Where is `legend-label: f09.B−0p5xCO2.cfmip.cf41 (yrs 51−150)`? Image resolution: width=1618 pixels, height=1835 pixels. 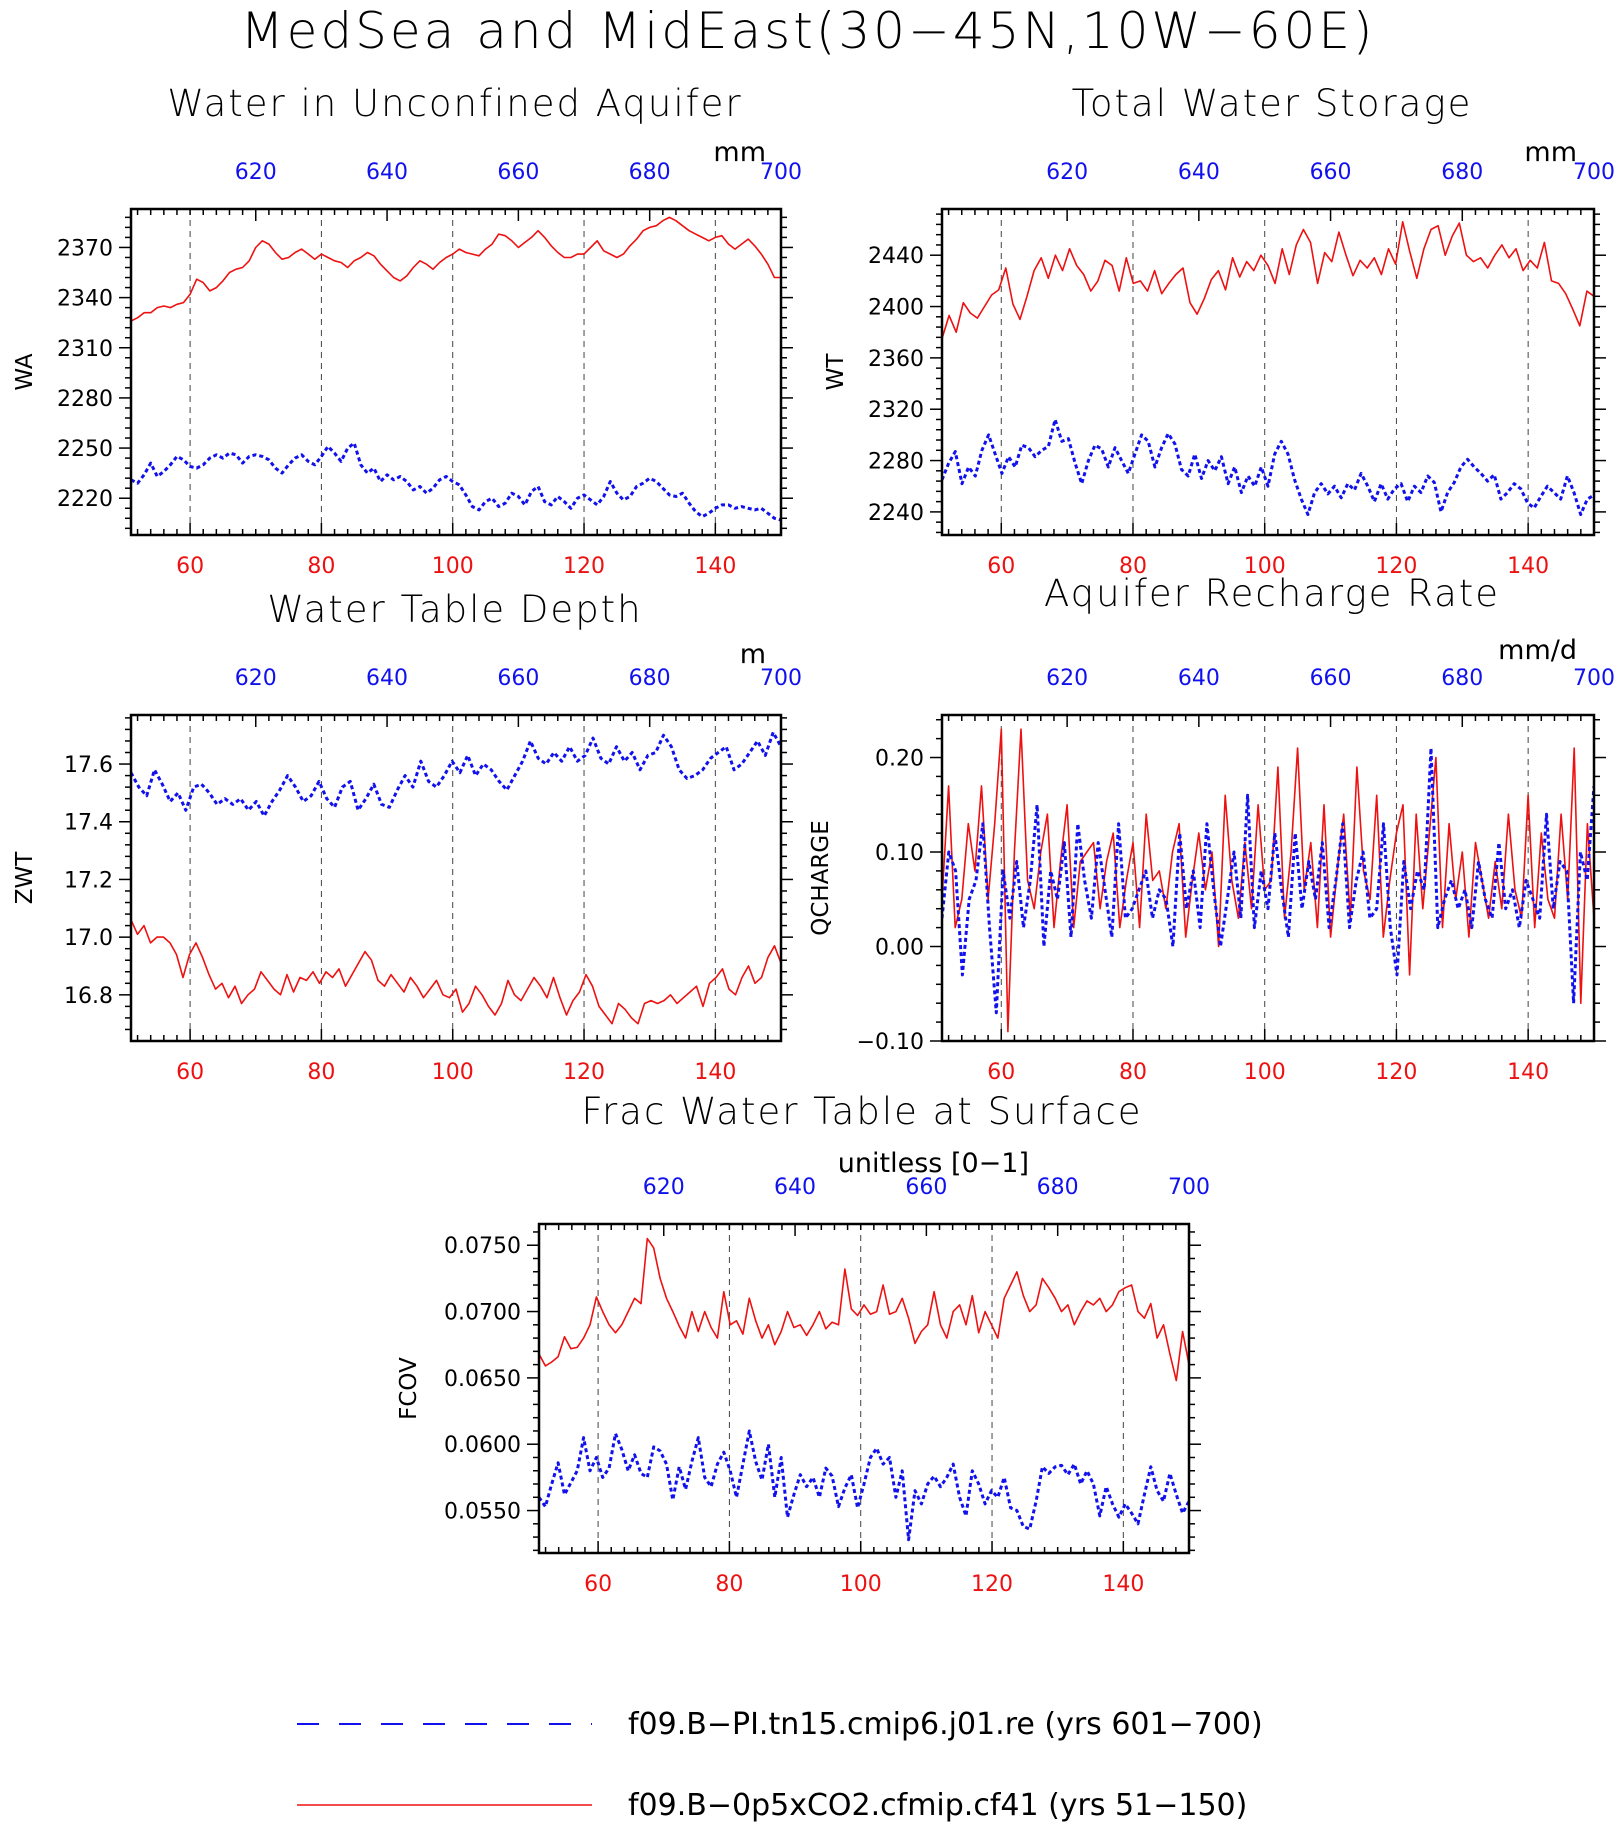
legend-label: f09.B−0p5xCO2.cfmip.cf41 (yrs 51−150) is located at coordinates (937, 1805).